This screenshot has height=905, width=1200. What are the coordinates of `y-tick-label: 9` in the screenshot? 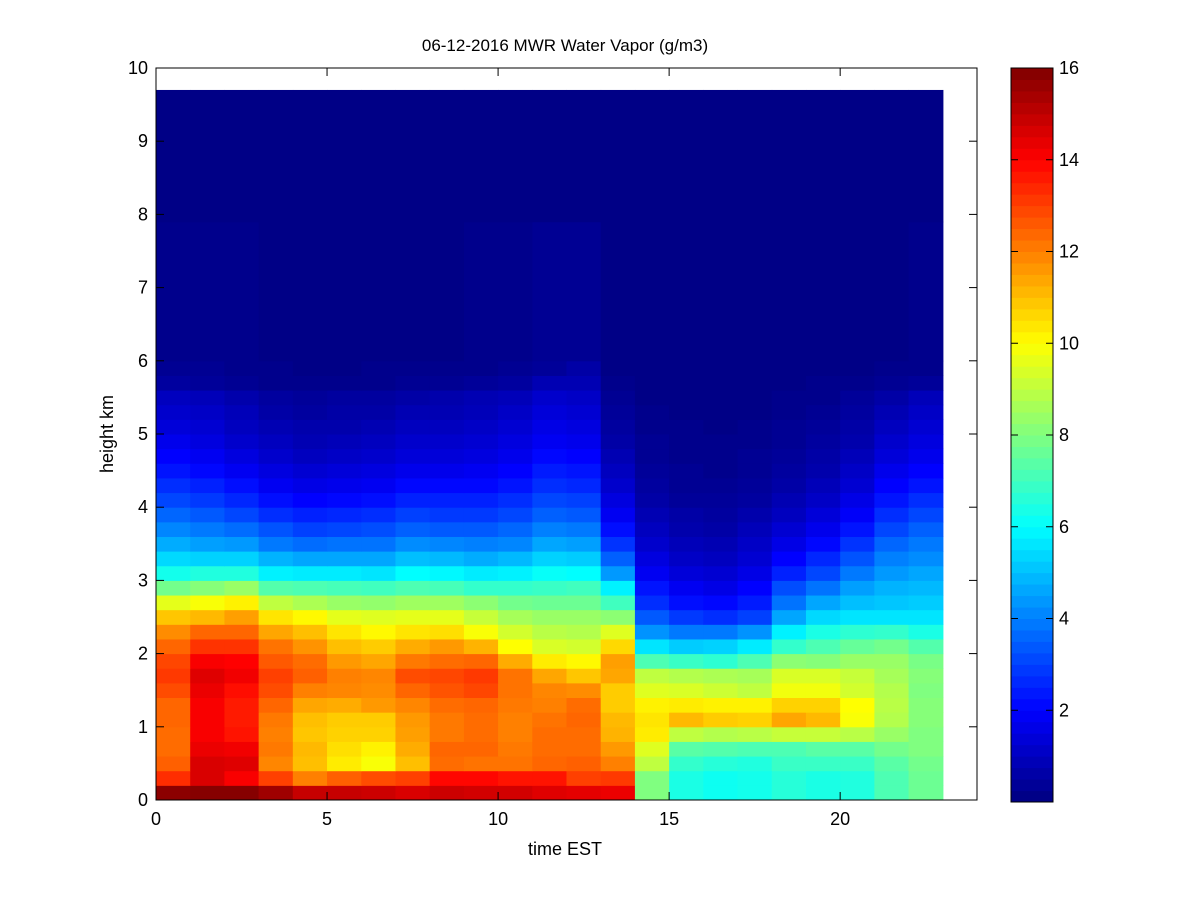 It's located at (143, 141).